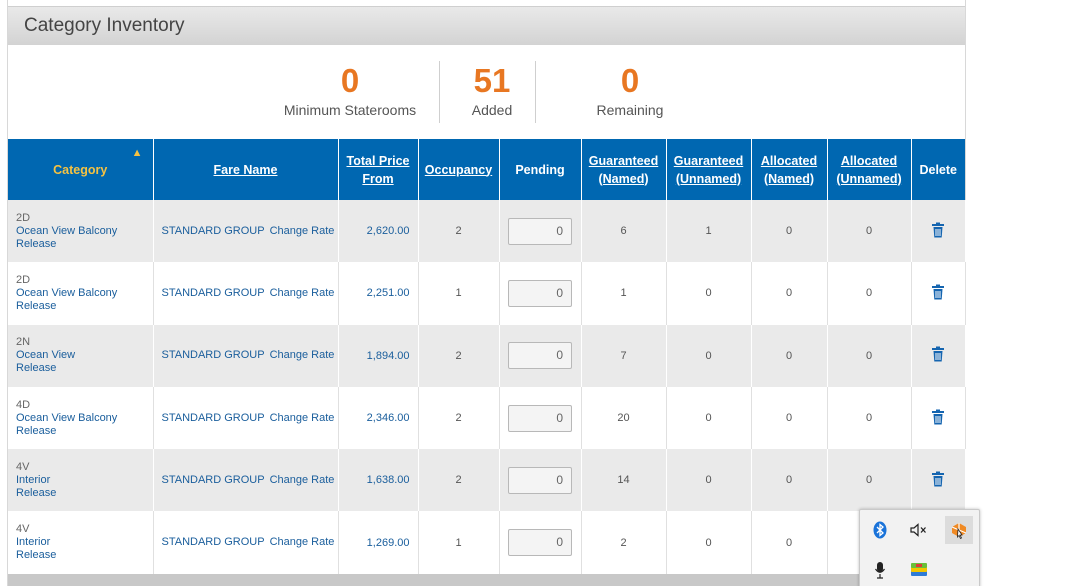  What do you see at coordinates (880, 530) in the screenshot?
I see `bluetooth-icon` at bounding box center [880, 530].